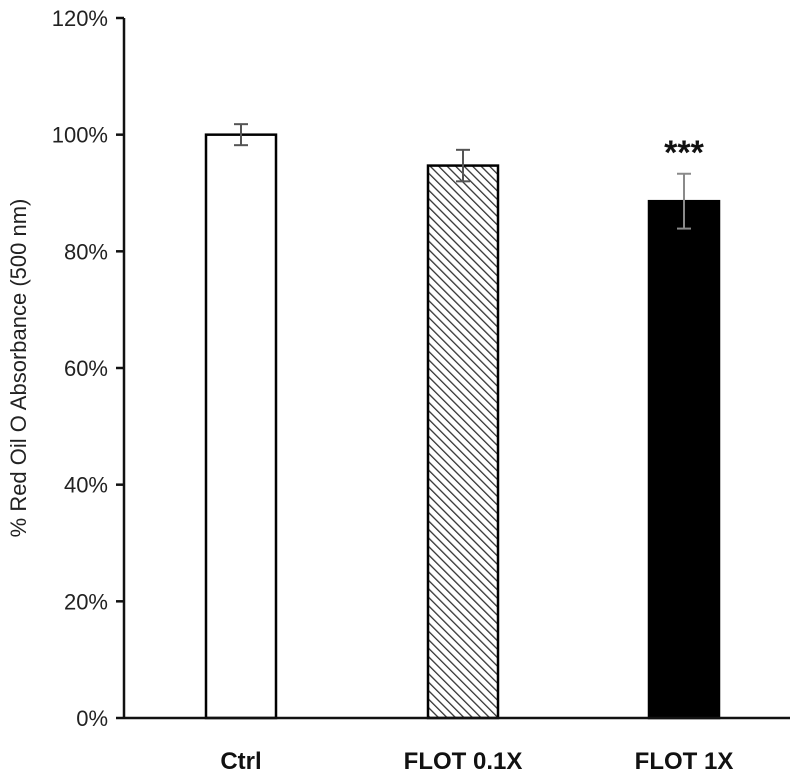  Describe the element at coordinates (86, 251) in the screenshot. I see `y-tick-label: 80%` at that location.